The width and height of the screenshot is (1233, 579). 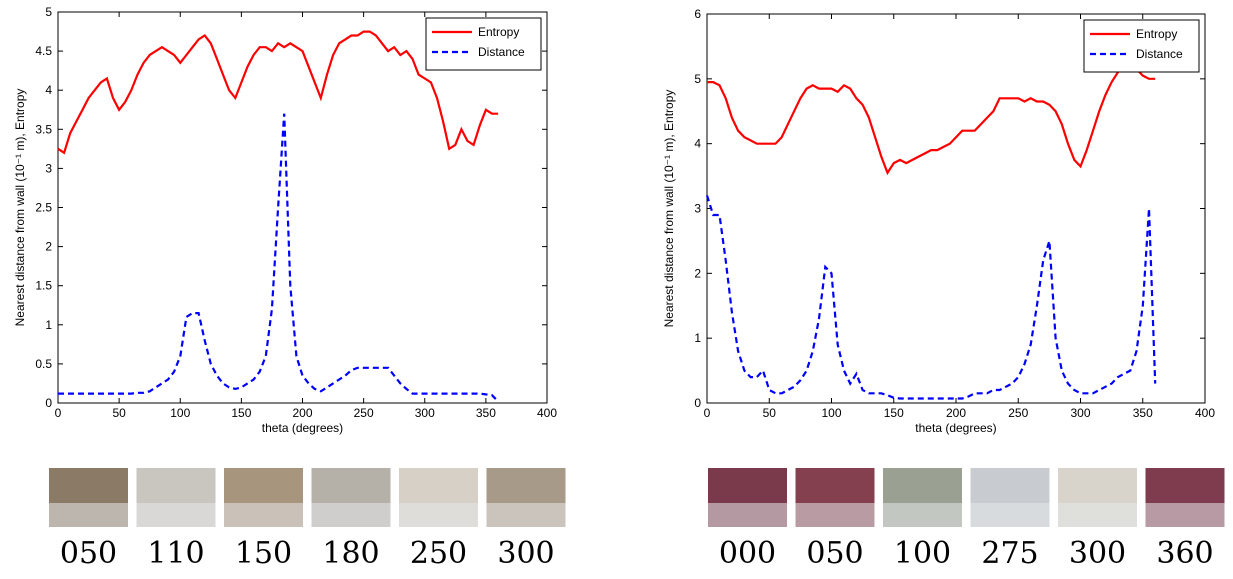 What do you see at coordinates (747, 553) in the screenshot?
I see `thumbnail-label: 000` at bounding box center [747, 553].